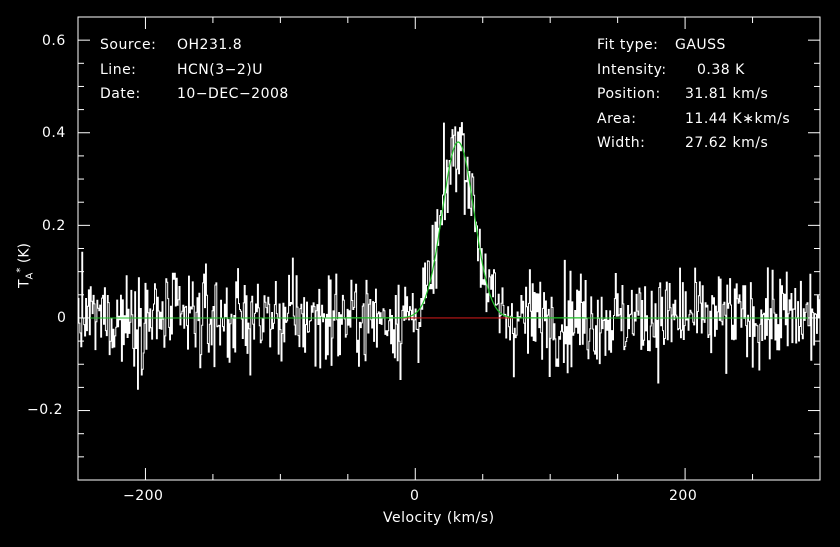  What do you see at coordinates (727, 143) in the screenshot?
I see `width-value: 27.62 km/s` at bounding box center [727, 143].